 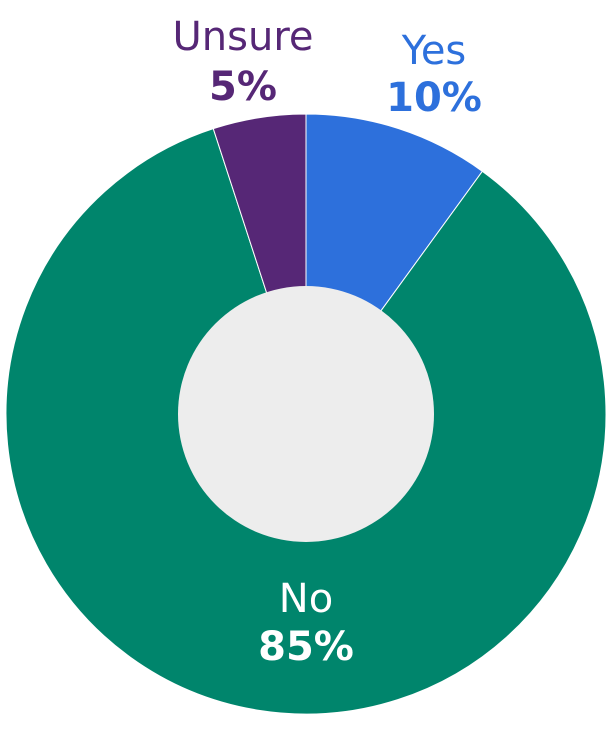 What do you see at coordinates (243, 87) in the screenshot?
I see `slice-value-unsure: 5%` at bounding box center [243, 87].